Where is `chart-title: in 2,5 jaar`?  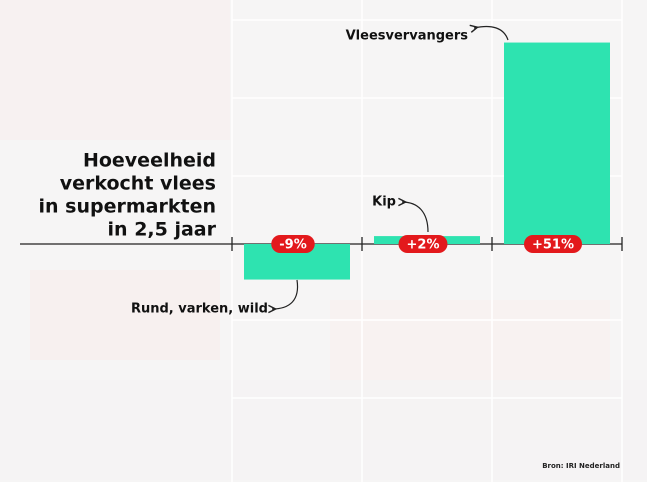
chart-title: in 2,5 jaar is located at coordinates (162, 230).